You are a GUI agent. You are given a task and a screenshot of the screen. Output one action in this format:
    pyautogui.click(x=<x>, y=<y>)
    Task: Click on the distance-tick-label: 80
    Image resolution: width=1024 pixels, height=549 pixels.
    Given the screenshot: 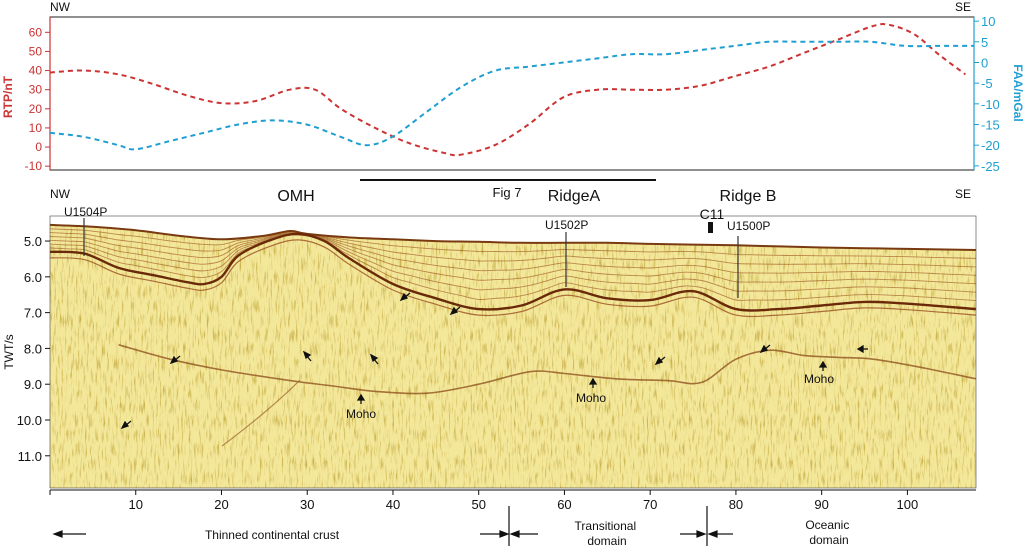 What is the action you would take?
    pyautogui.click(x=736, y=504)
    